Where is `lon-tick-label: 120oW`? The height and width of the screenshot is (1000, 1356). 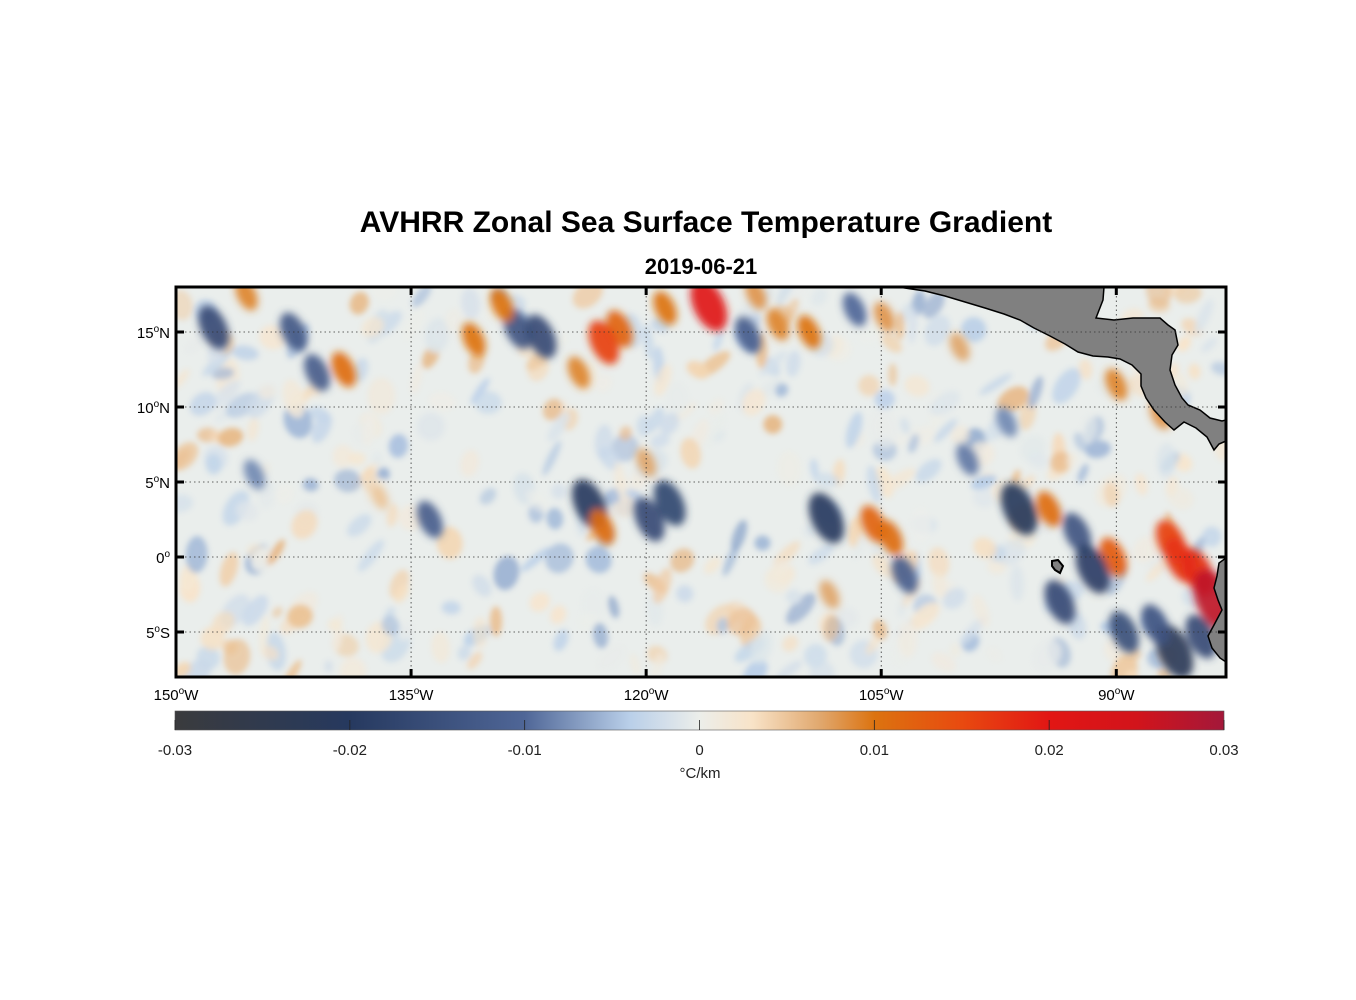
lon-tick-label: 120oW is located at coordinates (647, 695).